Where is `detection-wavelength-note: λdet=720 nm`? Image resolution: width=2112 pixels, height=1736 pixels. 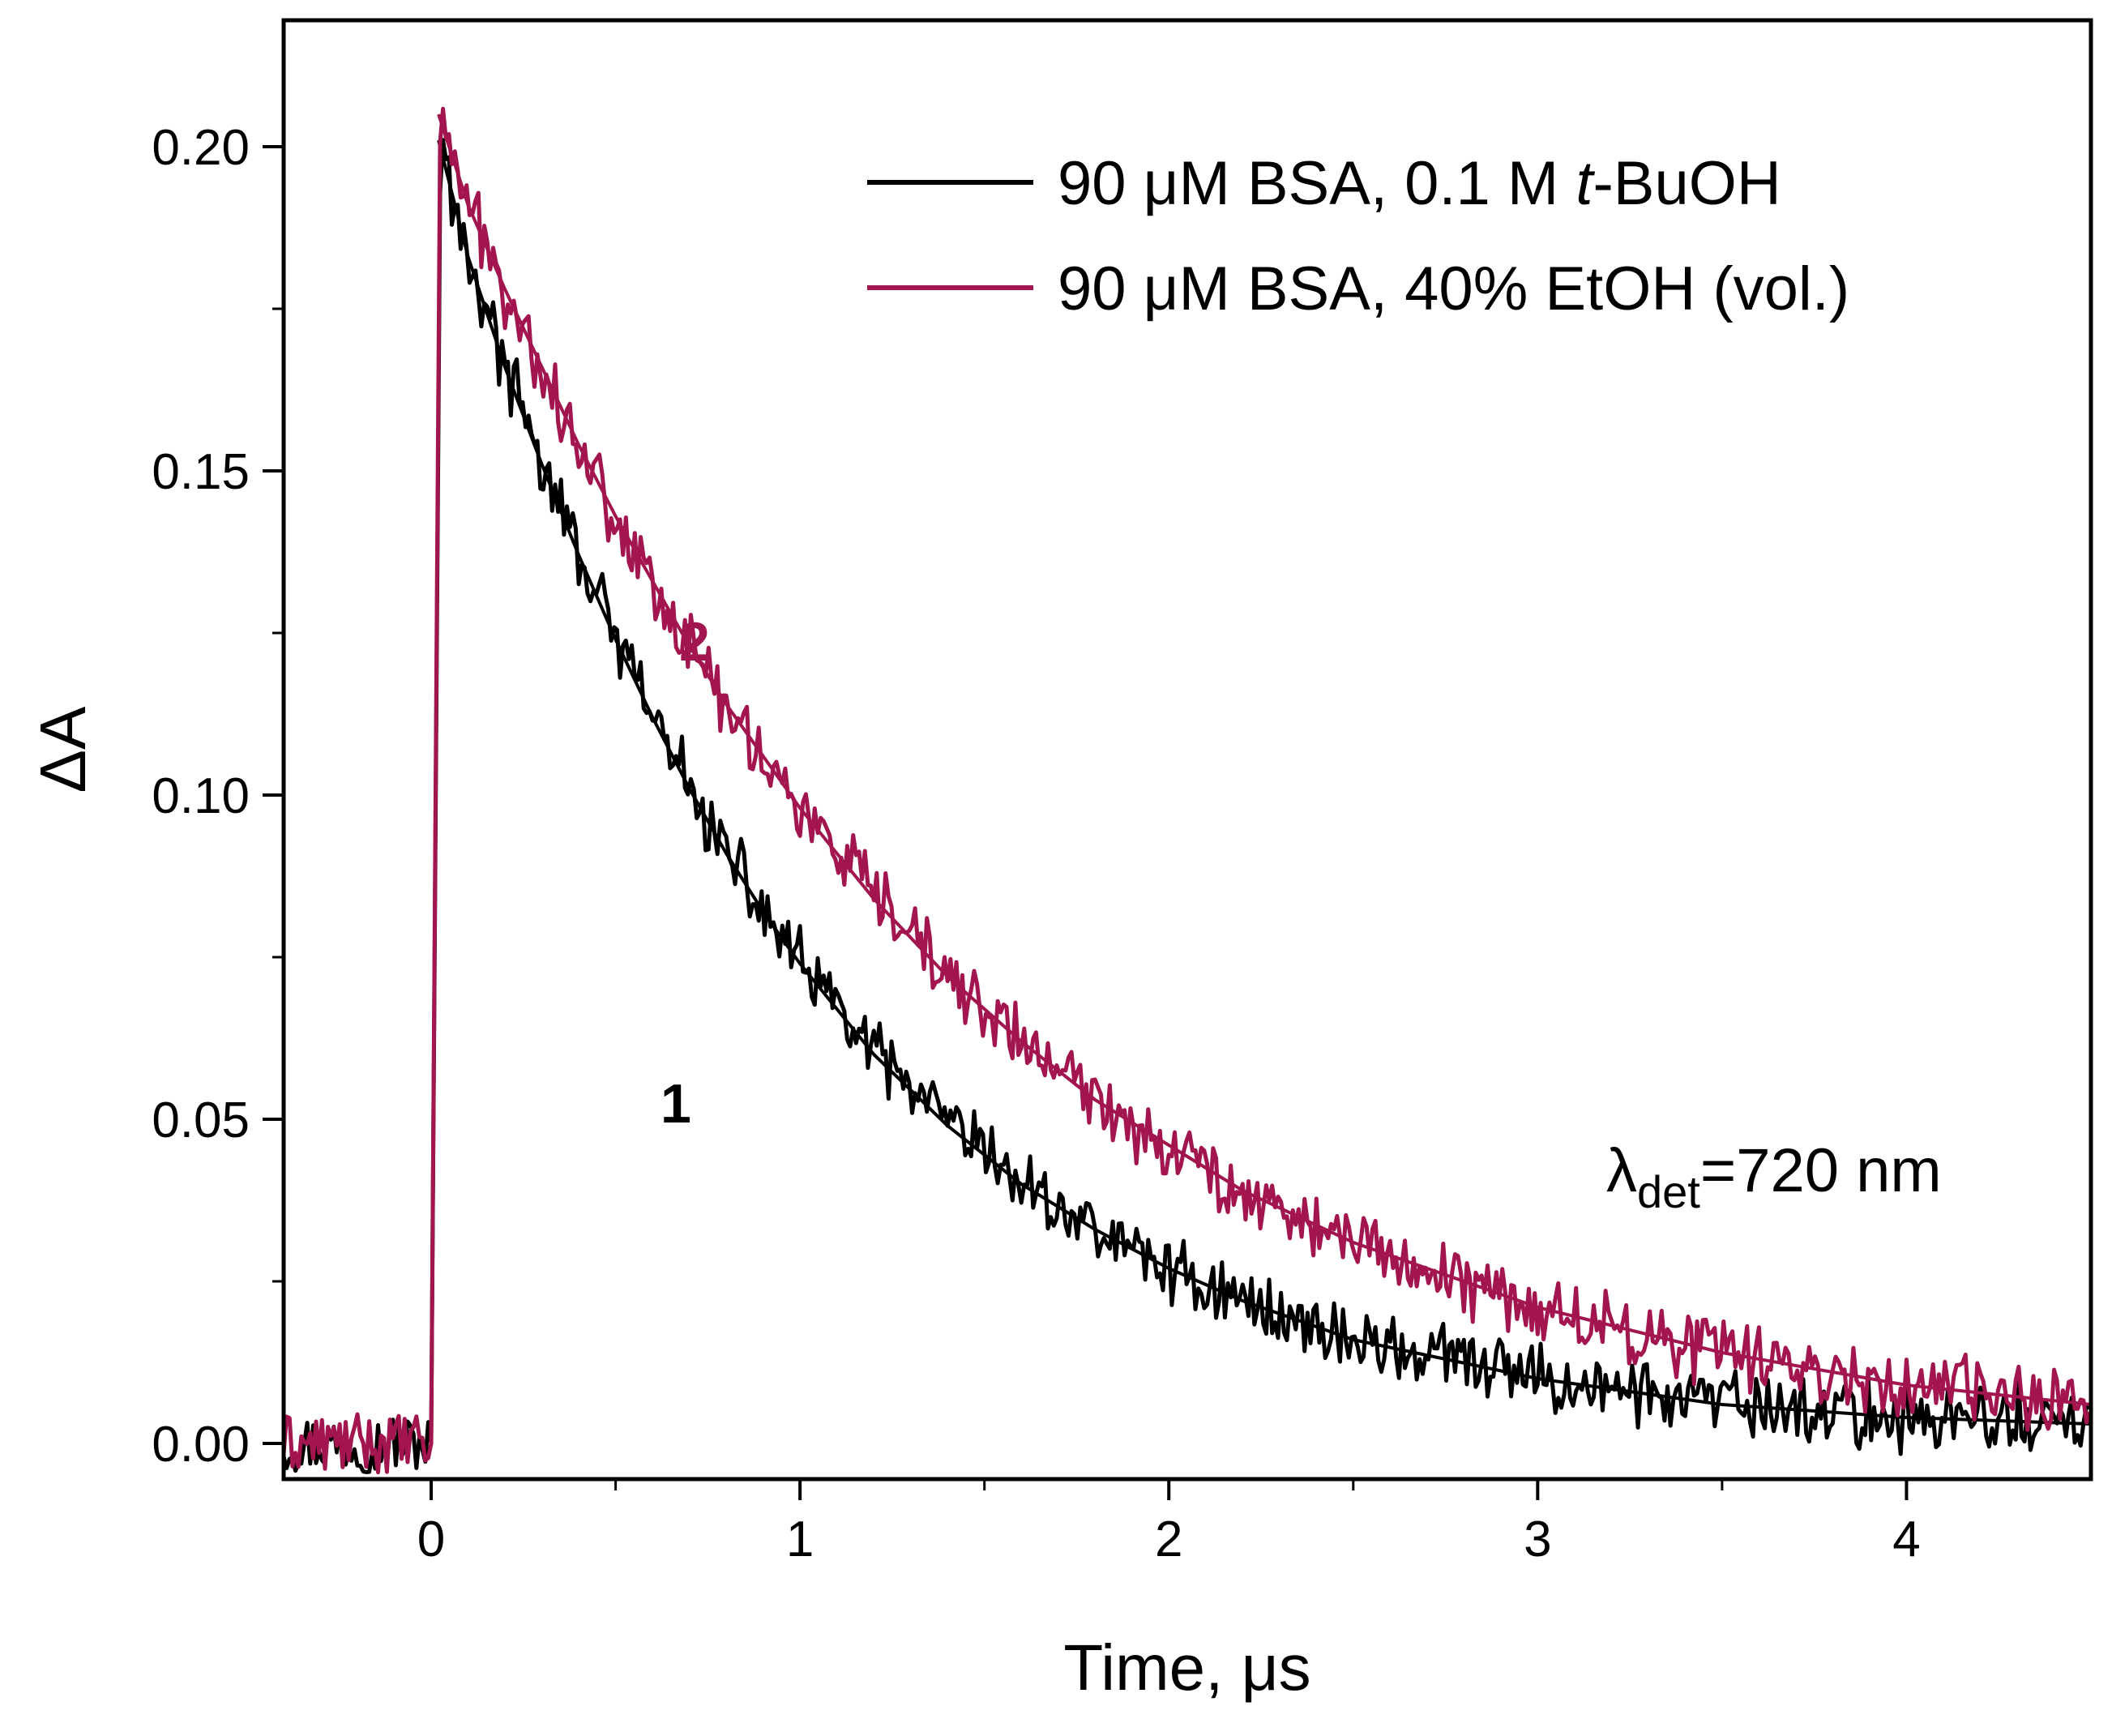 detection-wavelength-note: λdet=720 nm is located at coordinates (1774, 1176).